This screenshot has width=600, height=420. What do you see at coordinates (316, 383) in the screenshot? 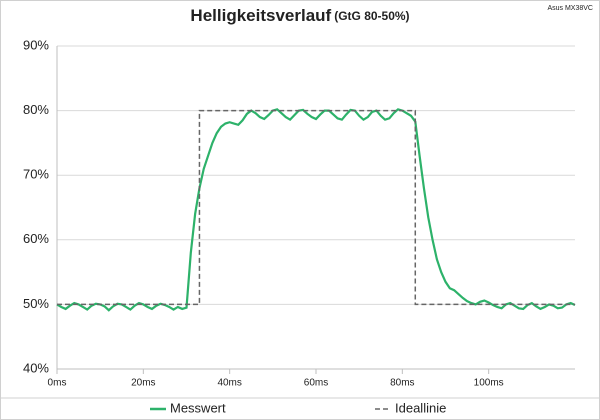
I see `x-tick-label: 60ms` at bounding box center [316, 383].